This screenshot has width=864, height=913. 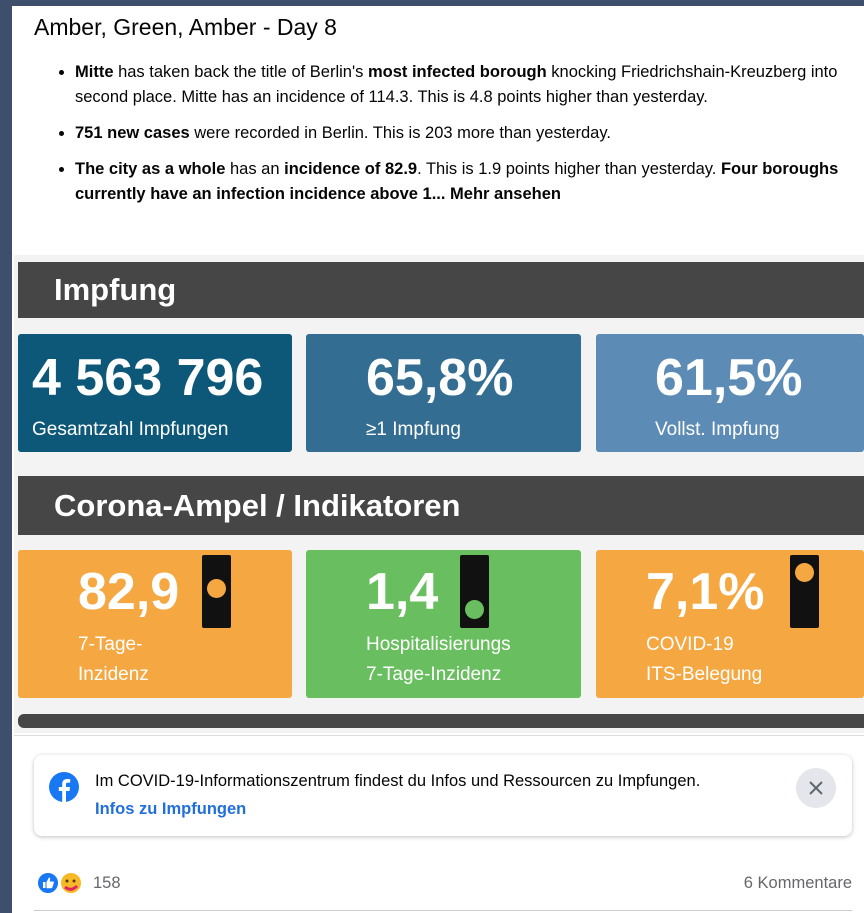 What do you see at coordinates (457, 72) in the screenshot?
I see `bullet-text: most infected borough` at bounding box center [457, 72].